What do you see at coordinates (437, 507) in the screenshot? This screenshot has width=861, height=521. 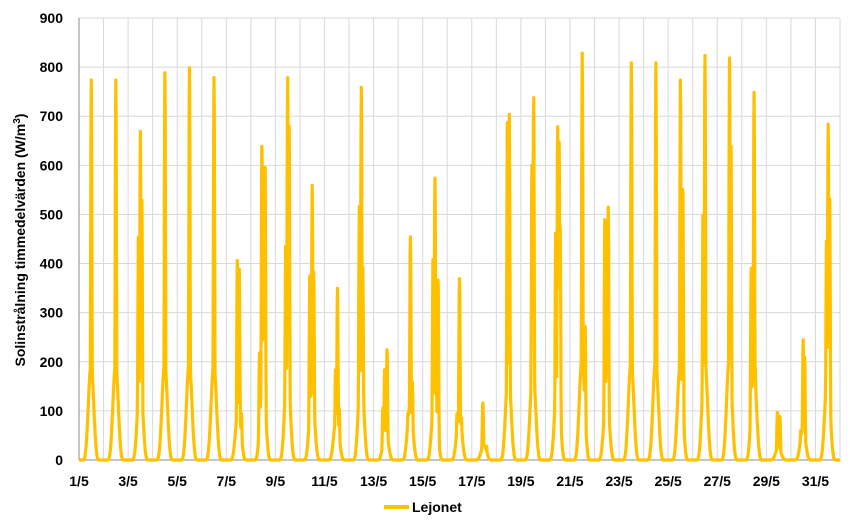 I see `legend-label-lejonet: Lejonet` at bounding box center [437, 507].